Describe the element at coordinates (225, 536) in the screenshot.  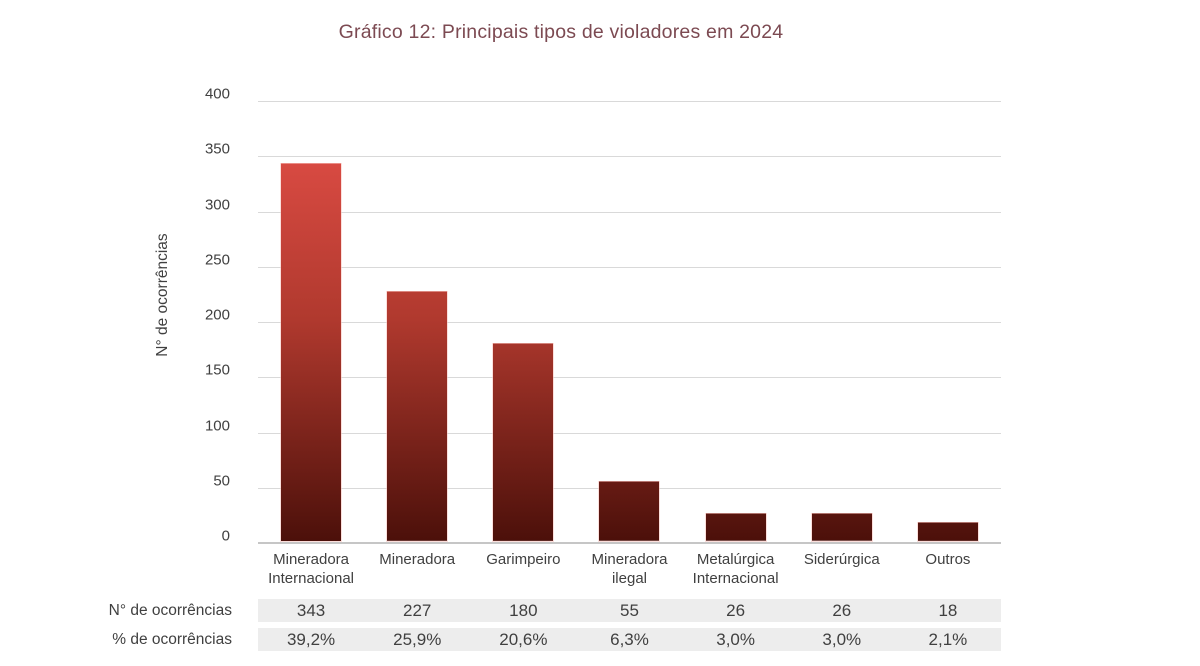
I see `y-tick-label: 0` at that location.